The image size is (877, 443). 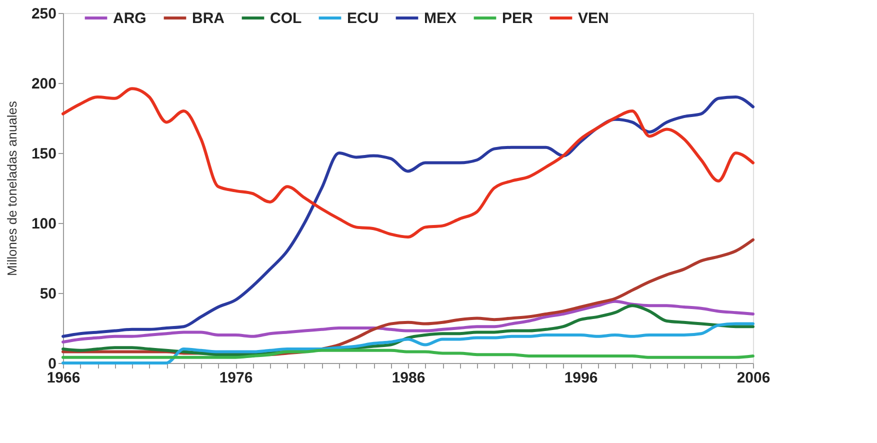 I want to click on legend-label: ECU, so click(x=363, y=18).